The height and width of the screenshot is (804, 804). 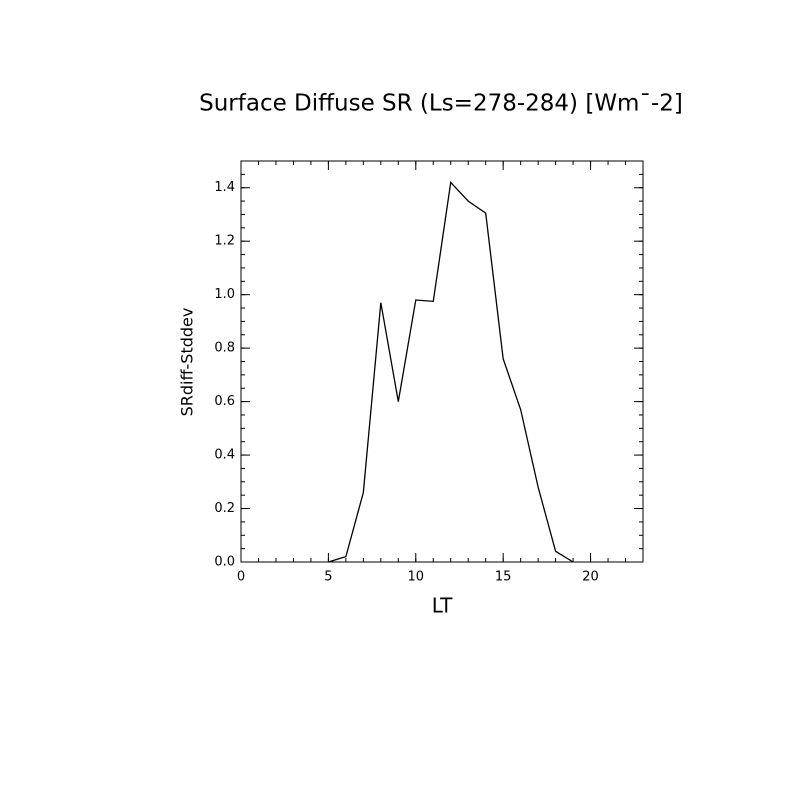 What do you see at coordinates (442, 606) in the screenshot?
I see `x-axis-label: LT` at bounding box center [442, 606].